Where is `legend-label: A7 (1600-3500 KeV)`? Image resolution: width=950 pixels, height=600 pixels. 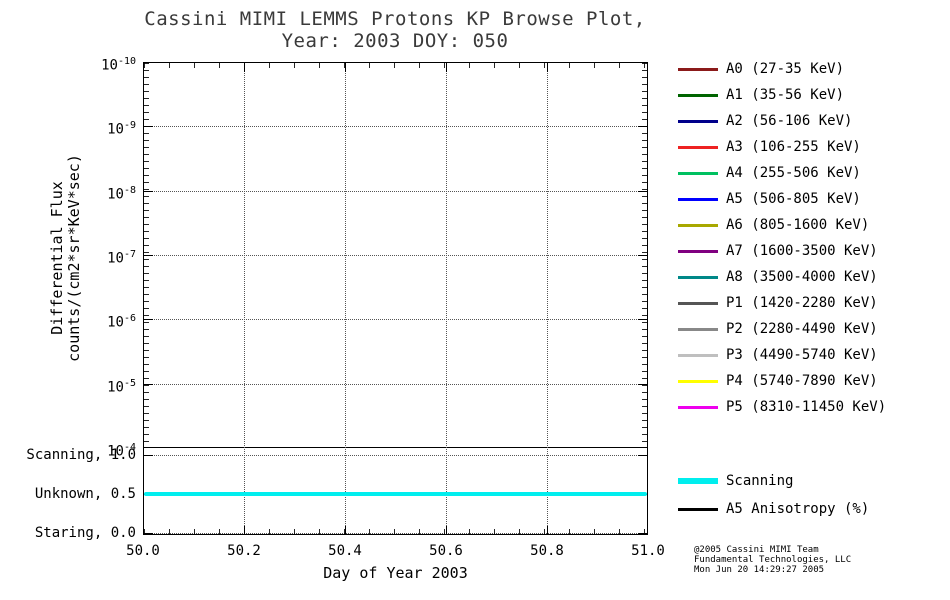
legend-label: A7 (1600-3500 KeV) is located at coordinates (802, 251).